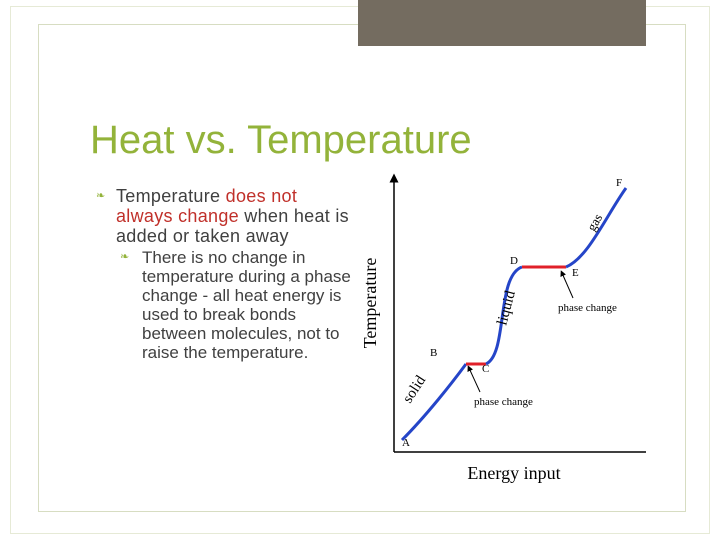 This screenshot has width=720, height=540. Describe the element at coordinates (370, 303) in the screenshot. I see `y-axis-label: Temperature` at that location.